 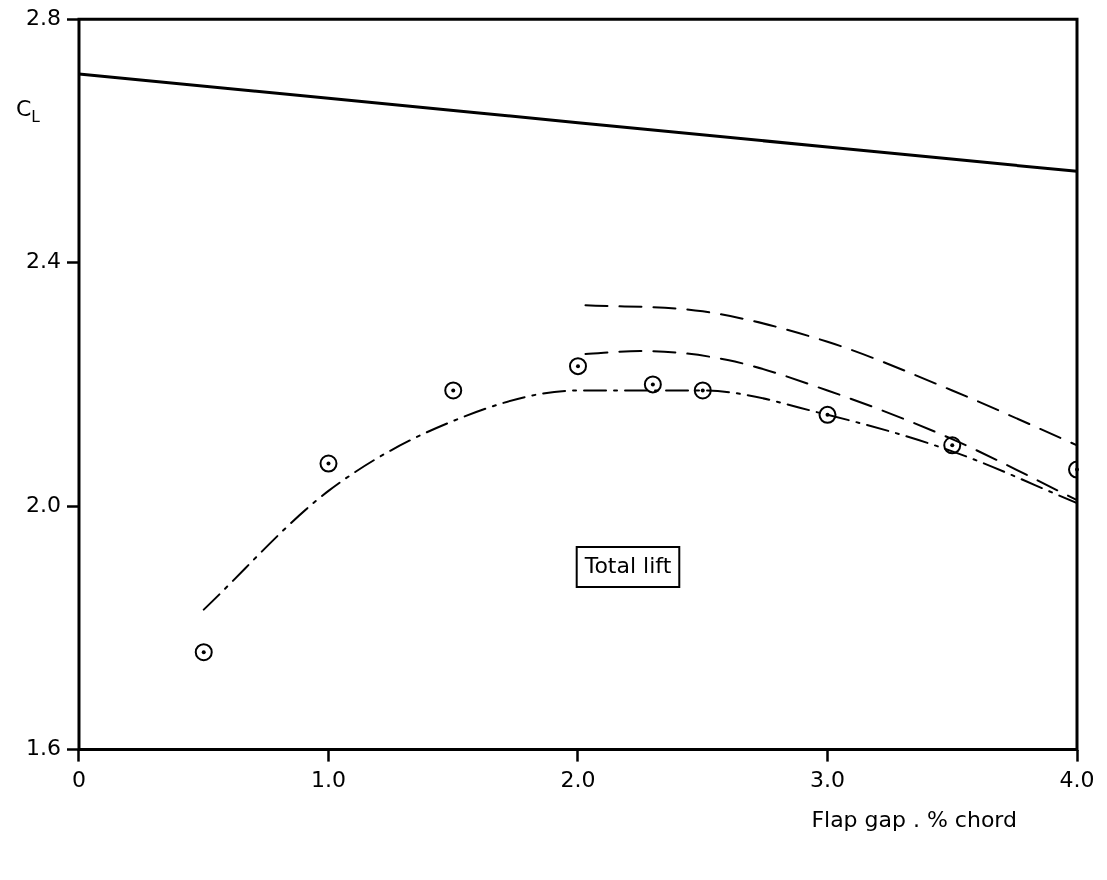 What do you see at coordinates (328, 779) in the screenshot?
I see `x-tick-label: 1.0` at bounding box center [328, 779].